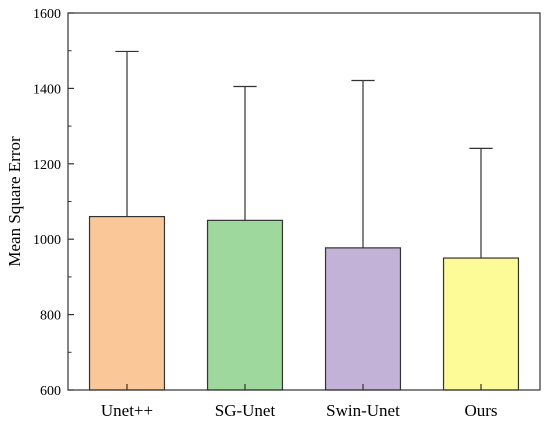 Image resolution: width=550 pixels, height=428 pixels. Describe the element at coordinates (47, 14) in the screenshot. I see `y-tick-label: 1600` at that location.